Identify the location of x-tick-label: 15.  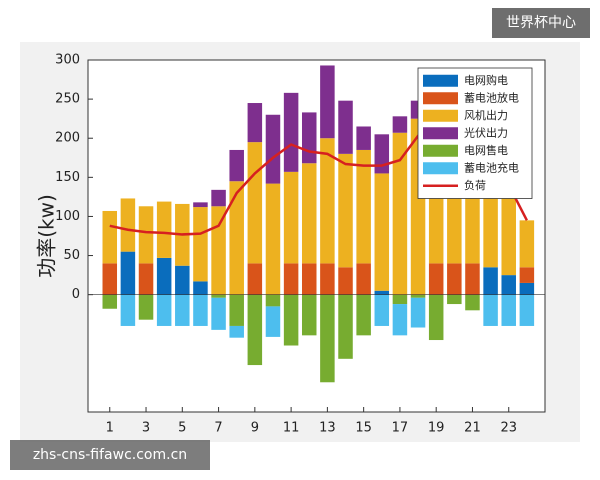
(363, 428).